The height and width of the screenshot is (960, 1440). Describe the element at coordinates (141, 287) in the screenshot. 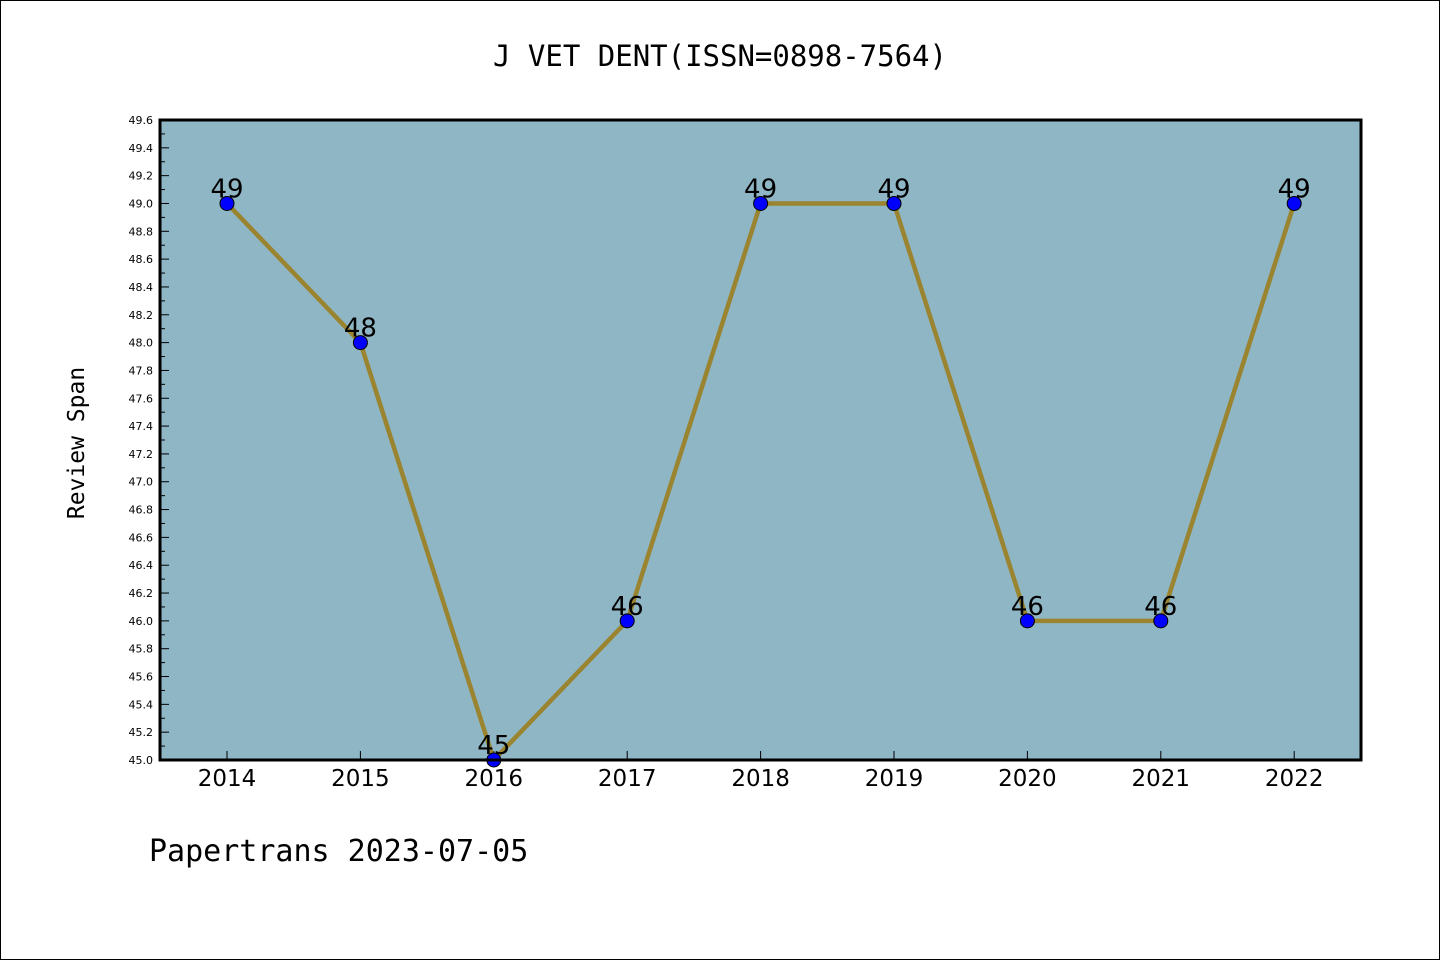

I see `y-tick-label: 48.4` at that location.